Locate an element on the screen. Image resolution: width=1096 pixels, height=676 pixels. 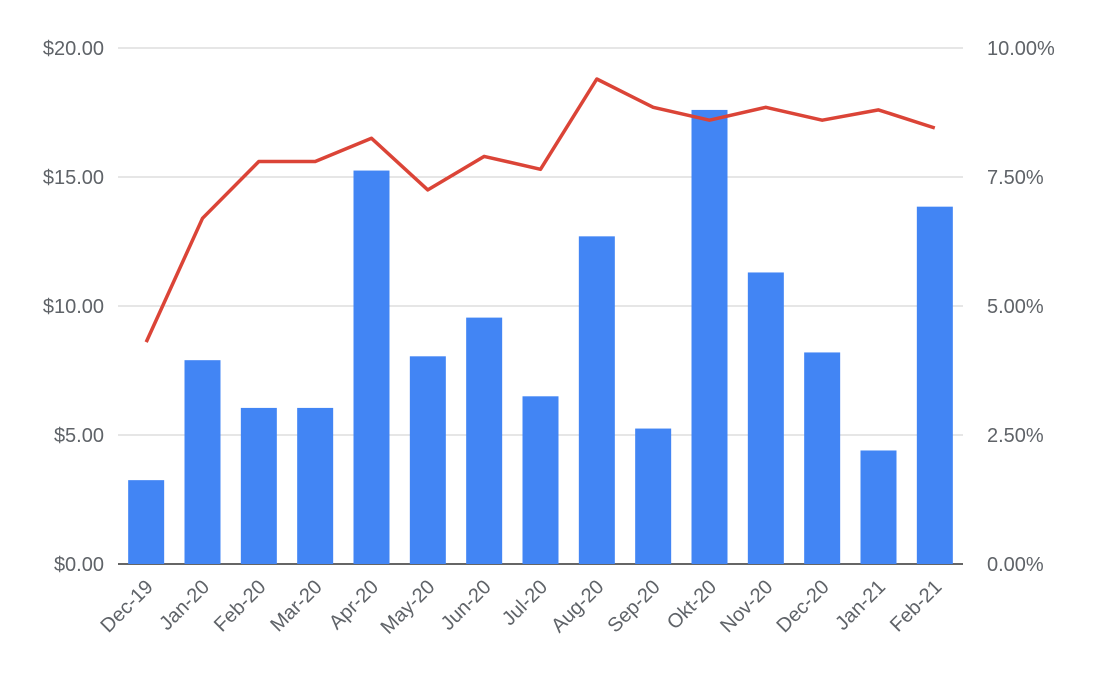
left-axis-ticks: $0.00 $5.00 $10.00 $15.00 $20.00 is located at coordinates (73, 307).